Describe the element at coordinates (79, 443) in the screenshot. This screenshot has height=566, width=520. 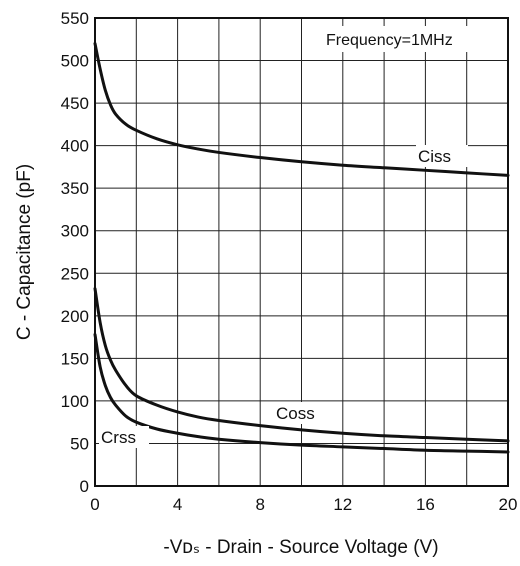
I see `y-tick-label: 50` at that location.